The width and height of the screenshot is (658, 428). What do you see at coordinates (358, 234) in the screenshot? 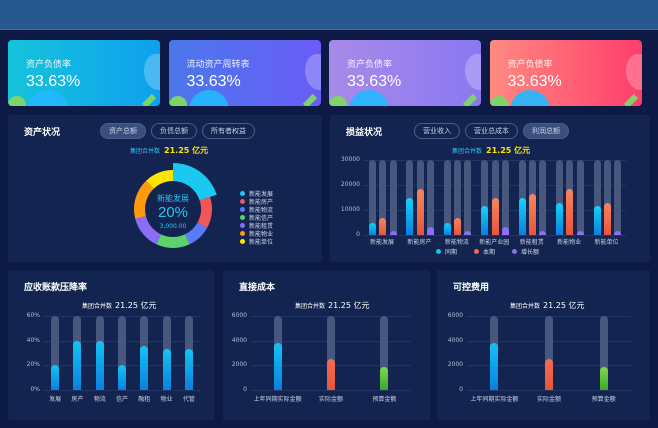
I see `y-tick-label: 0` at bounding box center [358, 234].